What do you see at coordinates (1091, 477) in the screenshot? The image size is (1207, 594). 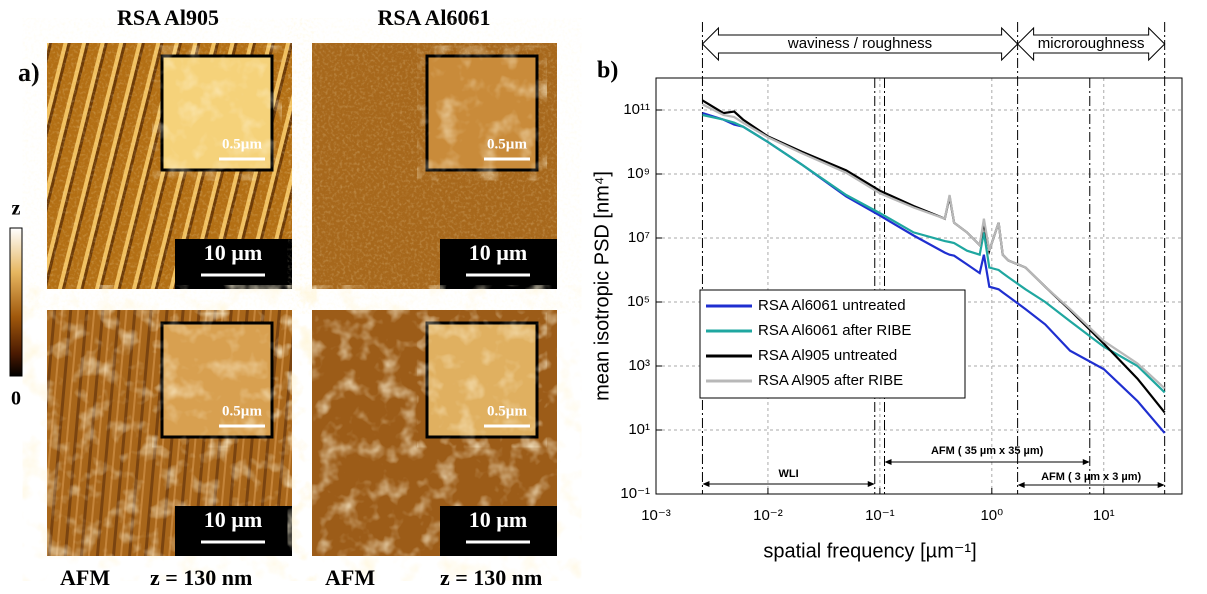 I see `range-label: AFM ( 3 µm x 3 µm)` at bounding box center [1091, 477].